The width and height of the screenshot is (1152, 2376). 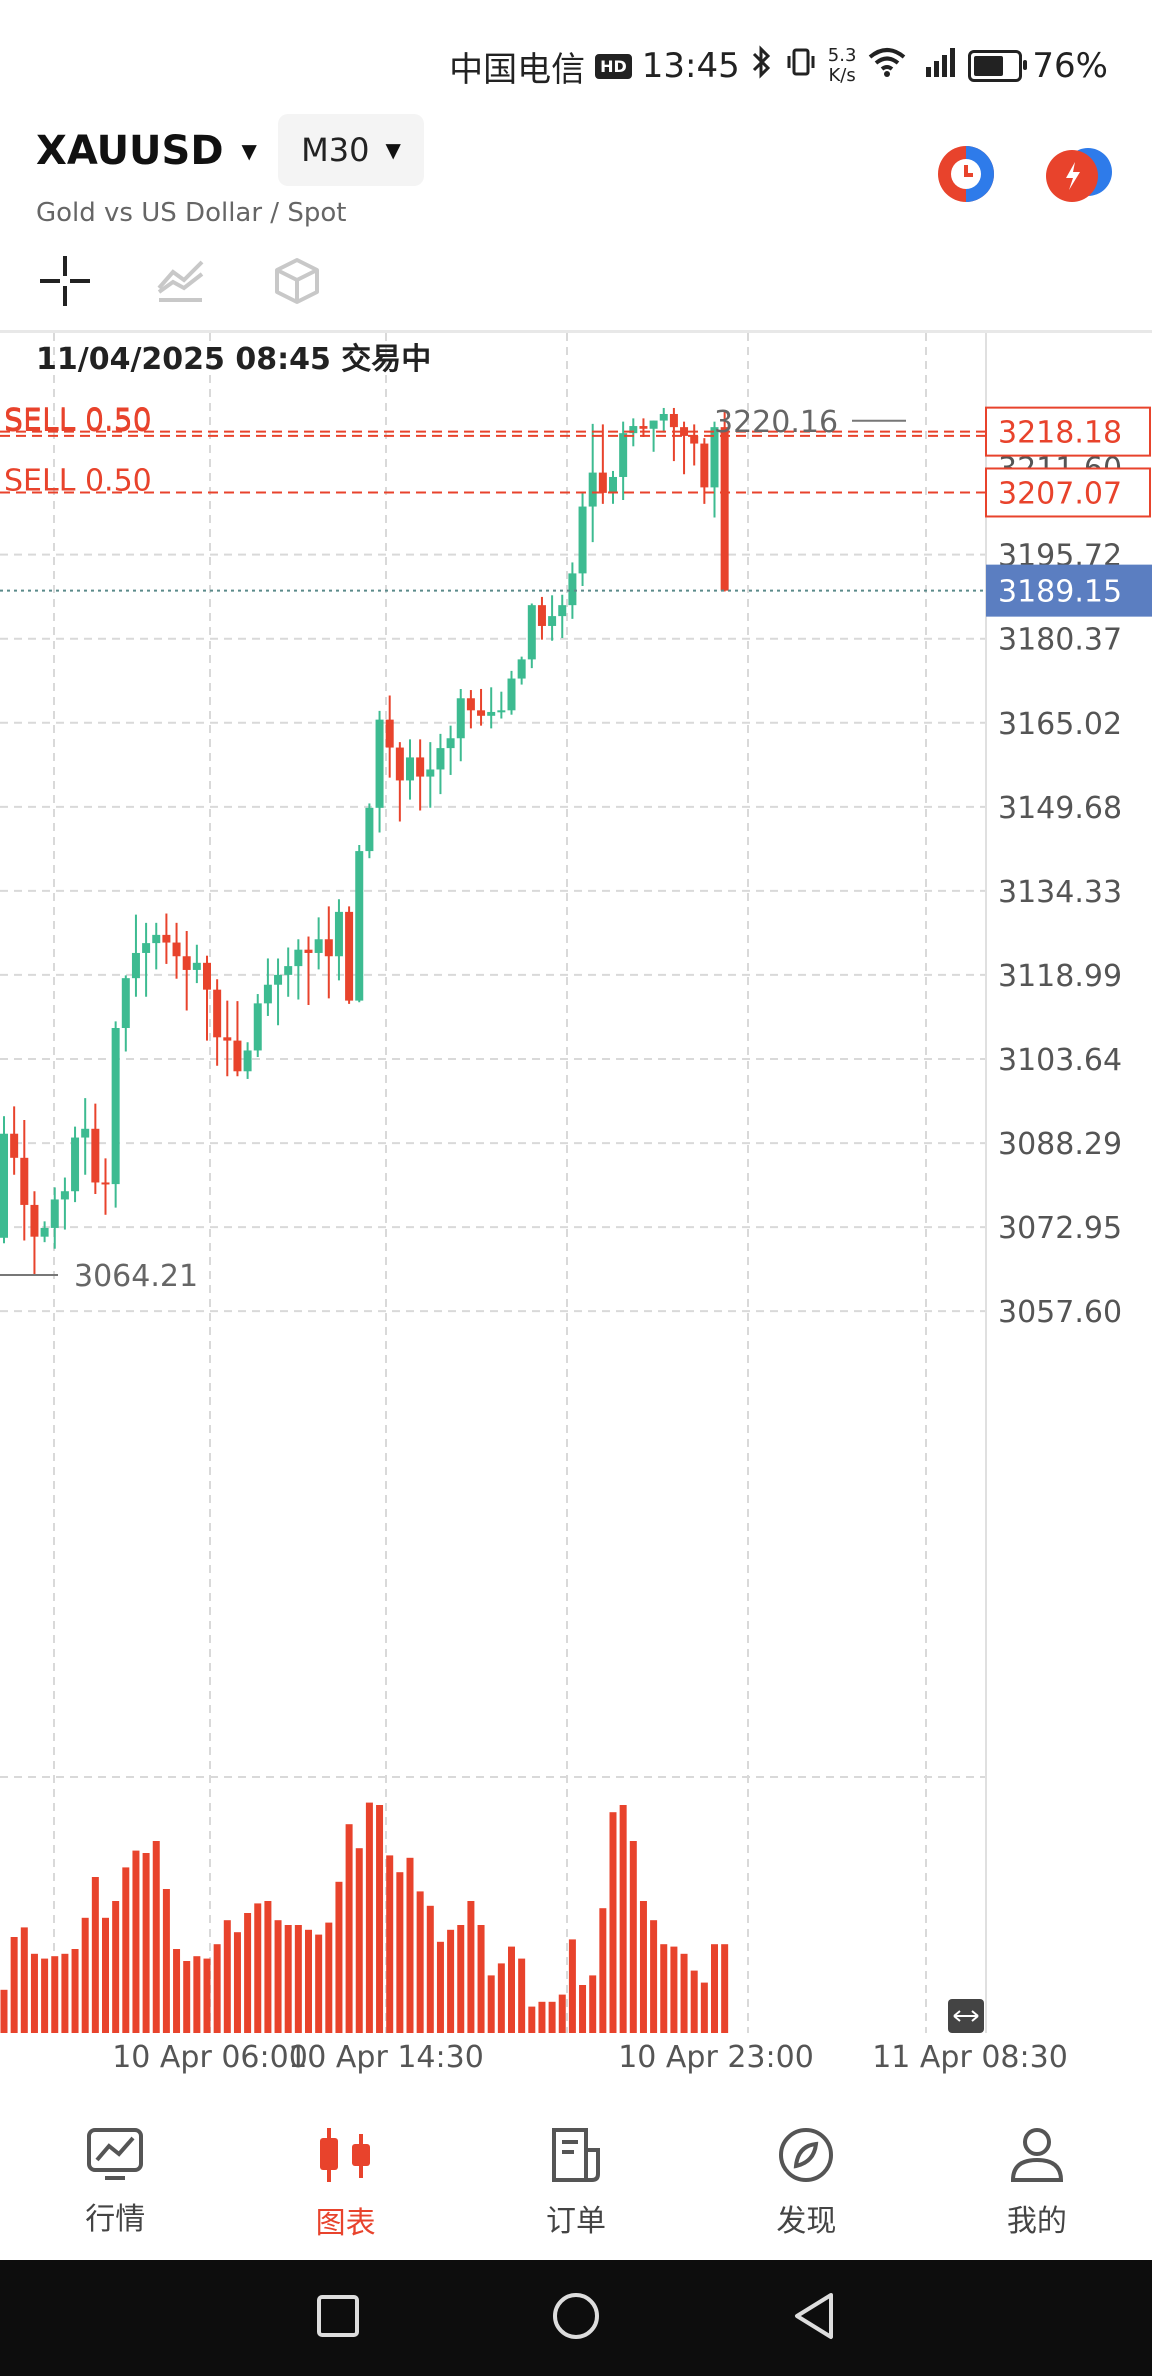 I want to click on time-tick-label: 11 Apr 08:30, so click(x=970, y=2057).